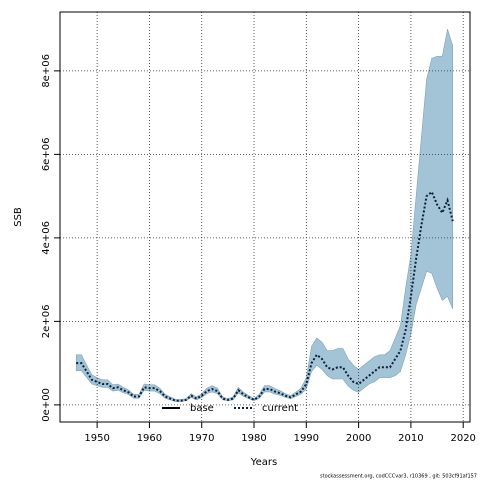 The height and width of the screenshot is (480, 480). What do you see at coordinates (253, 438) in the screenshot?
I see `x-tick-label: 1980` at bounding box center [253, 438].